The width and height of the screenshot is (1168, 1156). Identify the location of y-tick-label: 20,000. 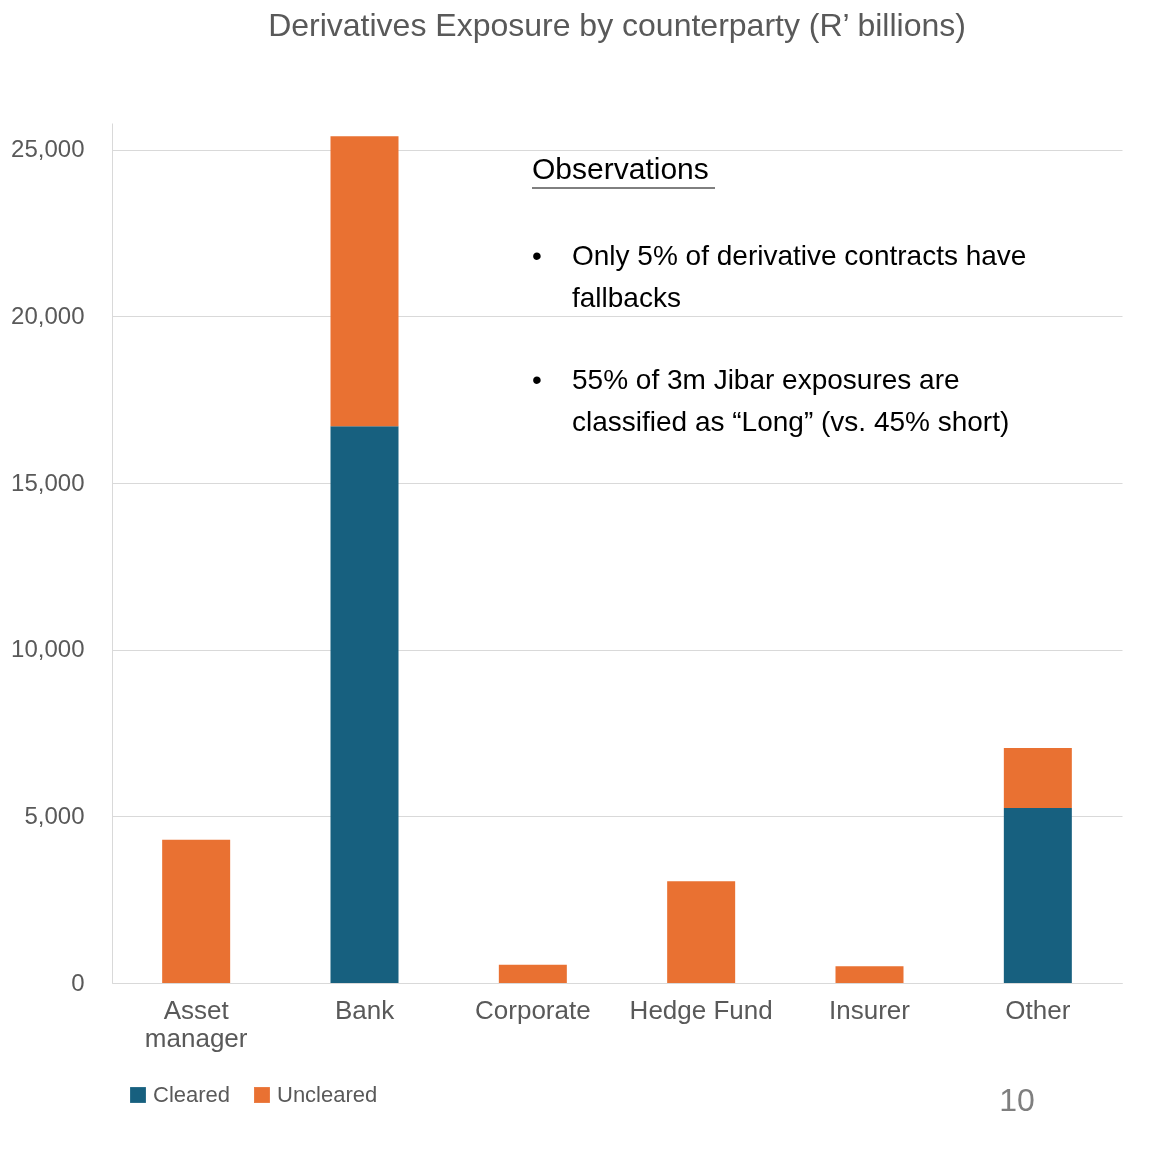
(48, 315).